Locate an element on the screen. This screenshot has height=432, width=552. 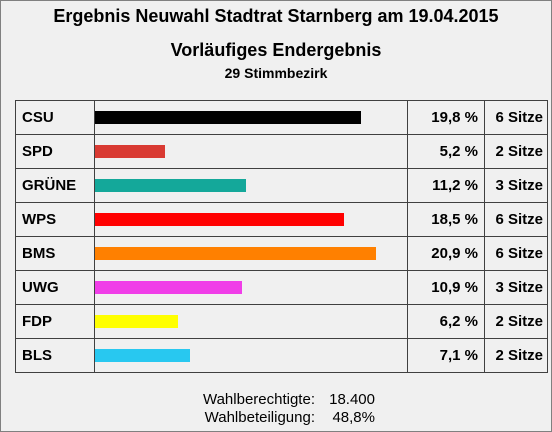
eligible-label: Wahlberechtigte: is located at coordinates (258, 399).